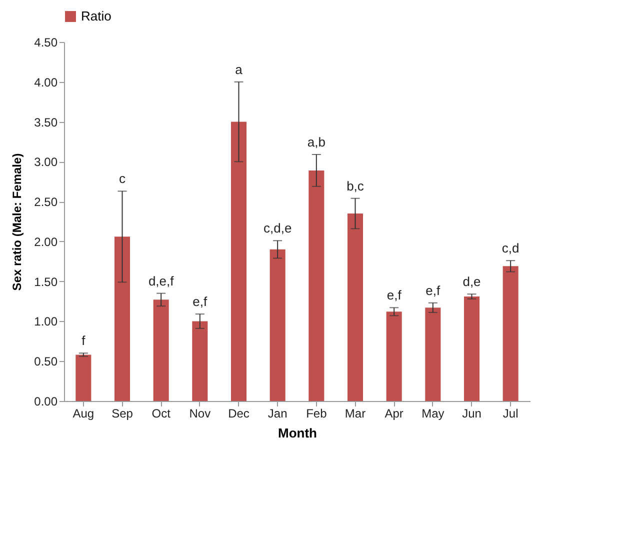 The height and width of the screenshot is (549, 626). What do you see at coordinates (46, 122) in the screenshot?
I see `y-tick-label: 3.50` at bounding box center [46, 122].